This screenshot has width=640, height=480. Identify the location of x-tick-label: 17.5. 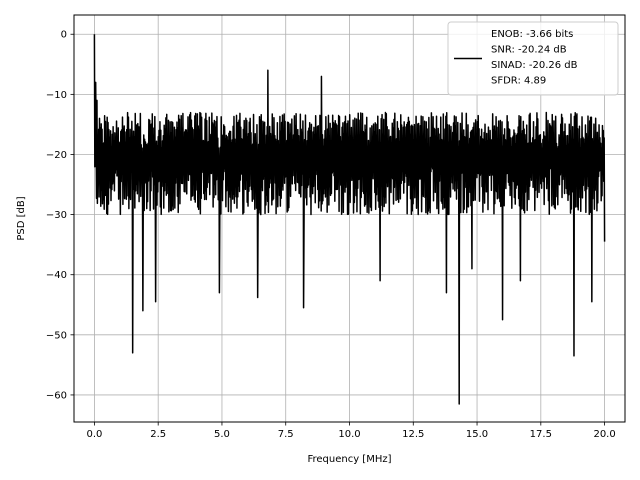
(541, 434).